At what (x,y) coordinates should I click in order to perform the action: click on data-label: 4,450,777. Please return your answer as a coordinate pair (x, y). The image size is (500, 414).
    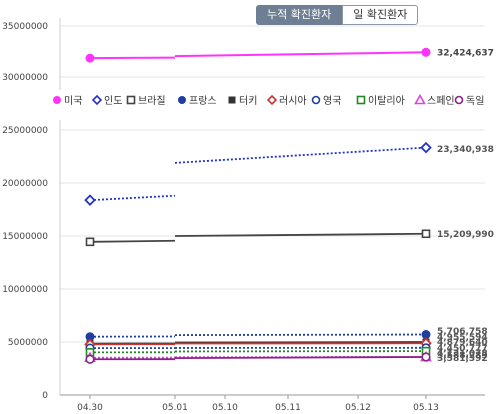
    Looking at the image, I should click on (462, 349).